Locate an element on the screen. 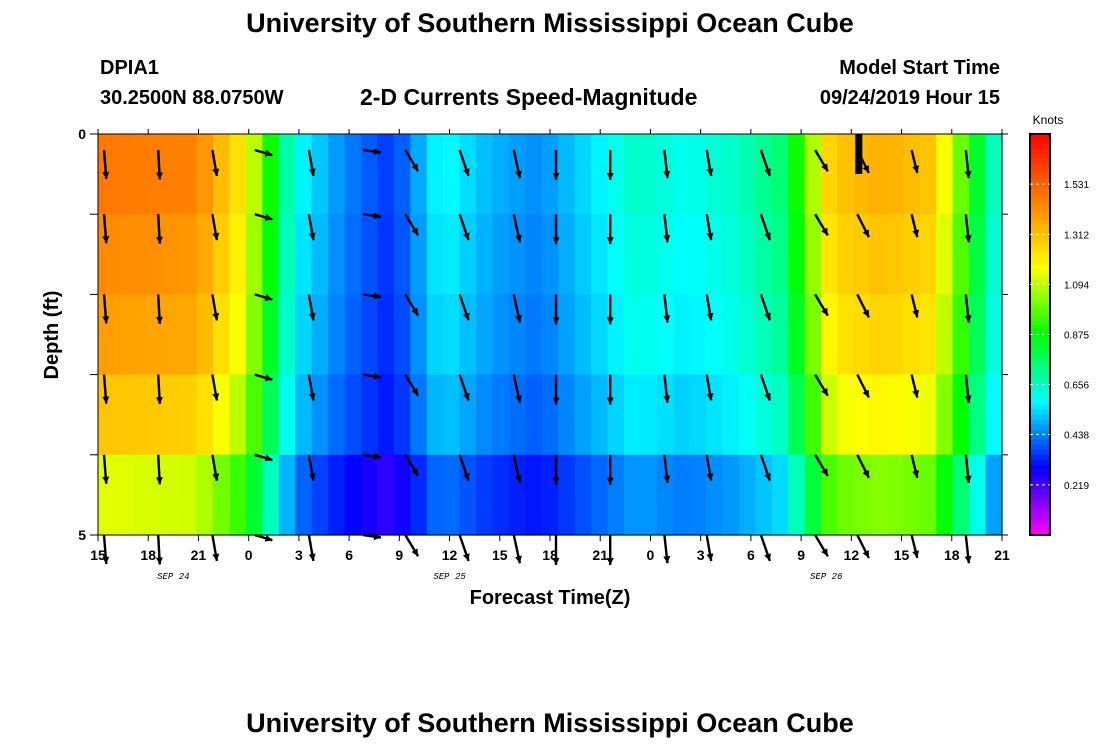  x-tick-label: 12 is located at coordinates (450, 555).